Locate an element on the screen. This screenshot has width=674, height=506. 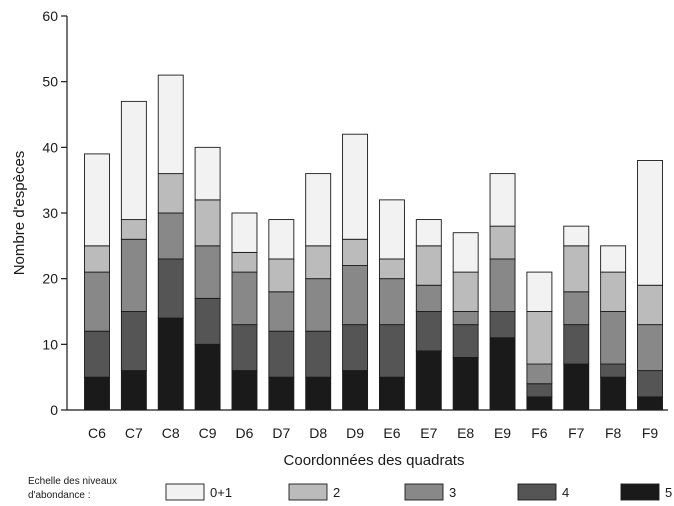
legend-label: 2 is located at coordinates (336, 492).